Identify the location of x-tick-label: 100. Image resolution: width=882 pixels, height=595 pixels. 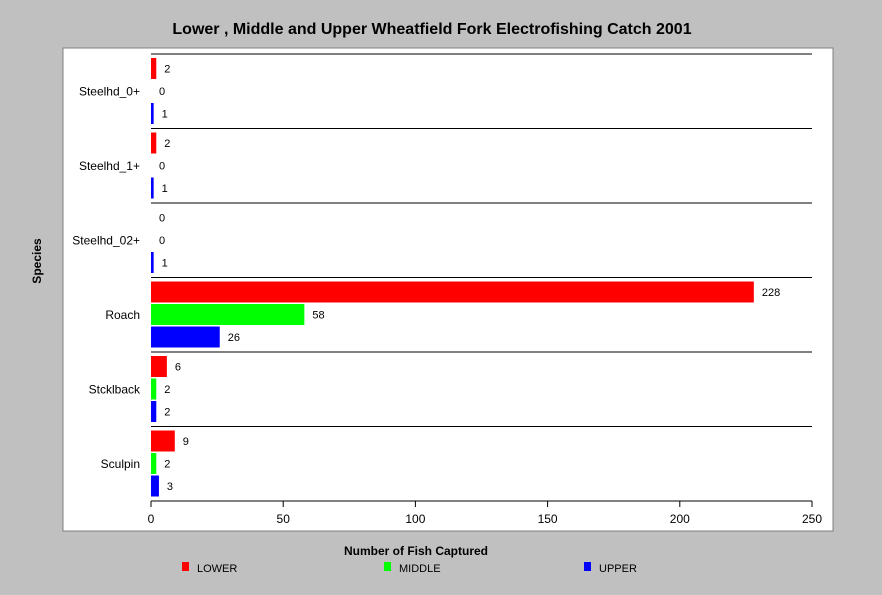
(415, 519).